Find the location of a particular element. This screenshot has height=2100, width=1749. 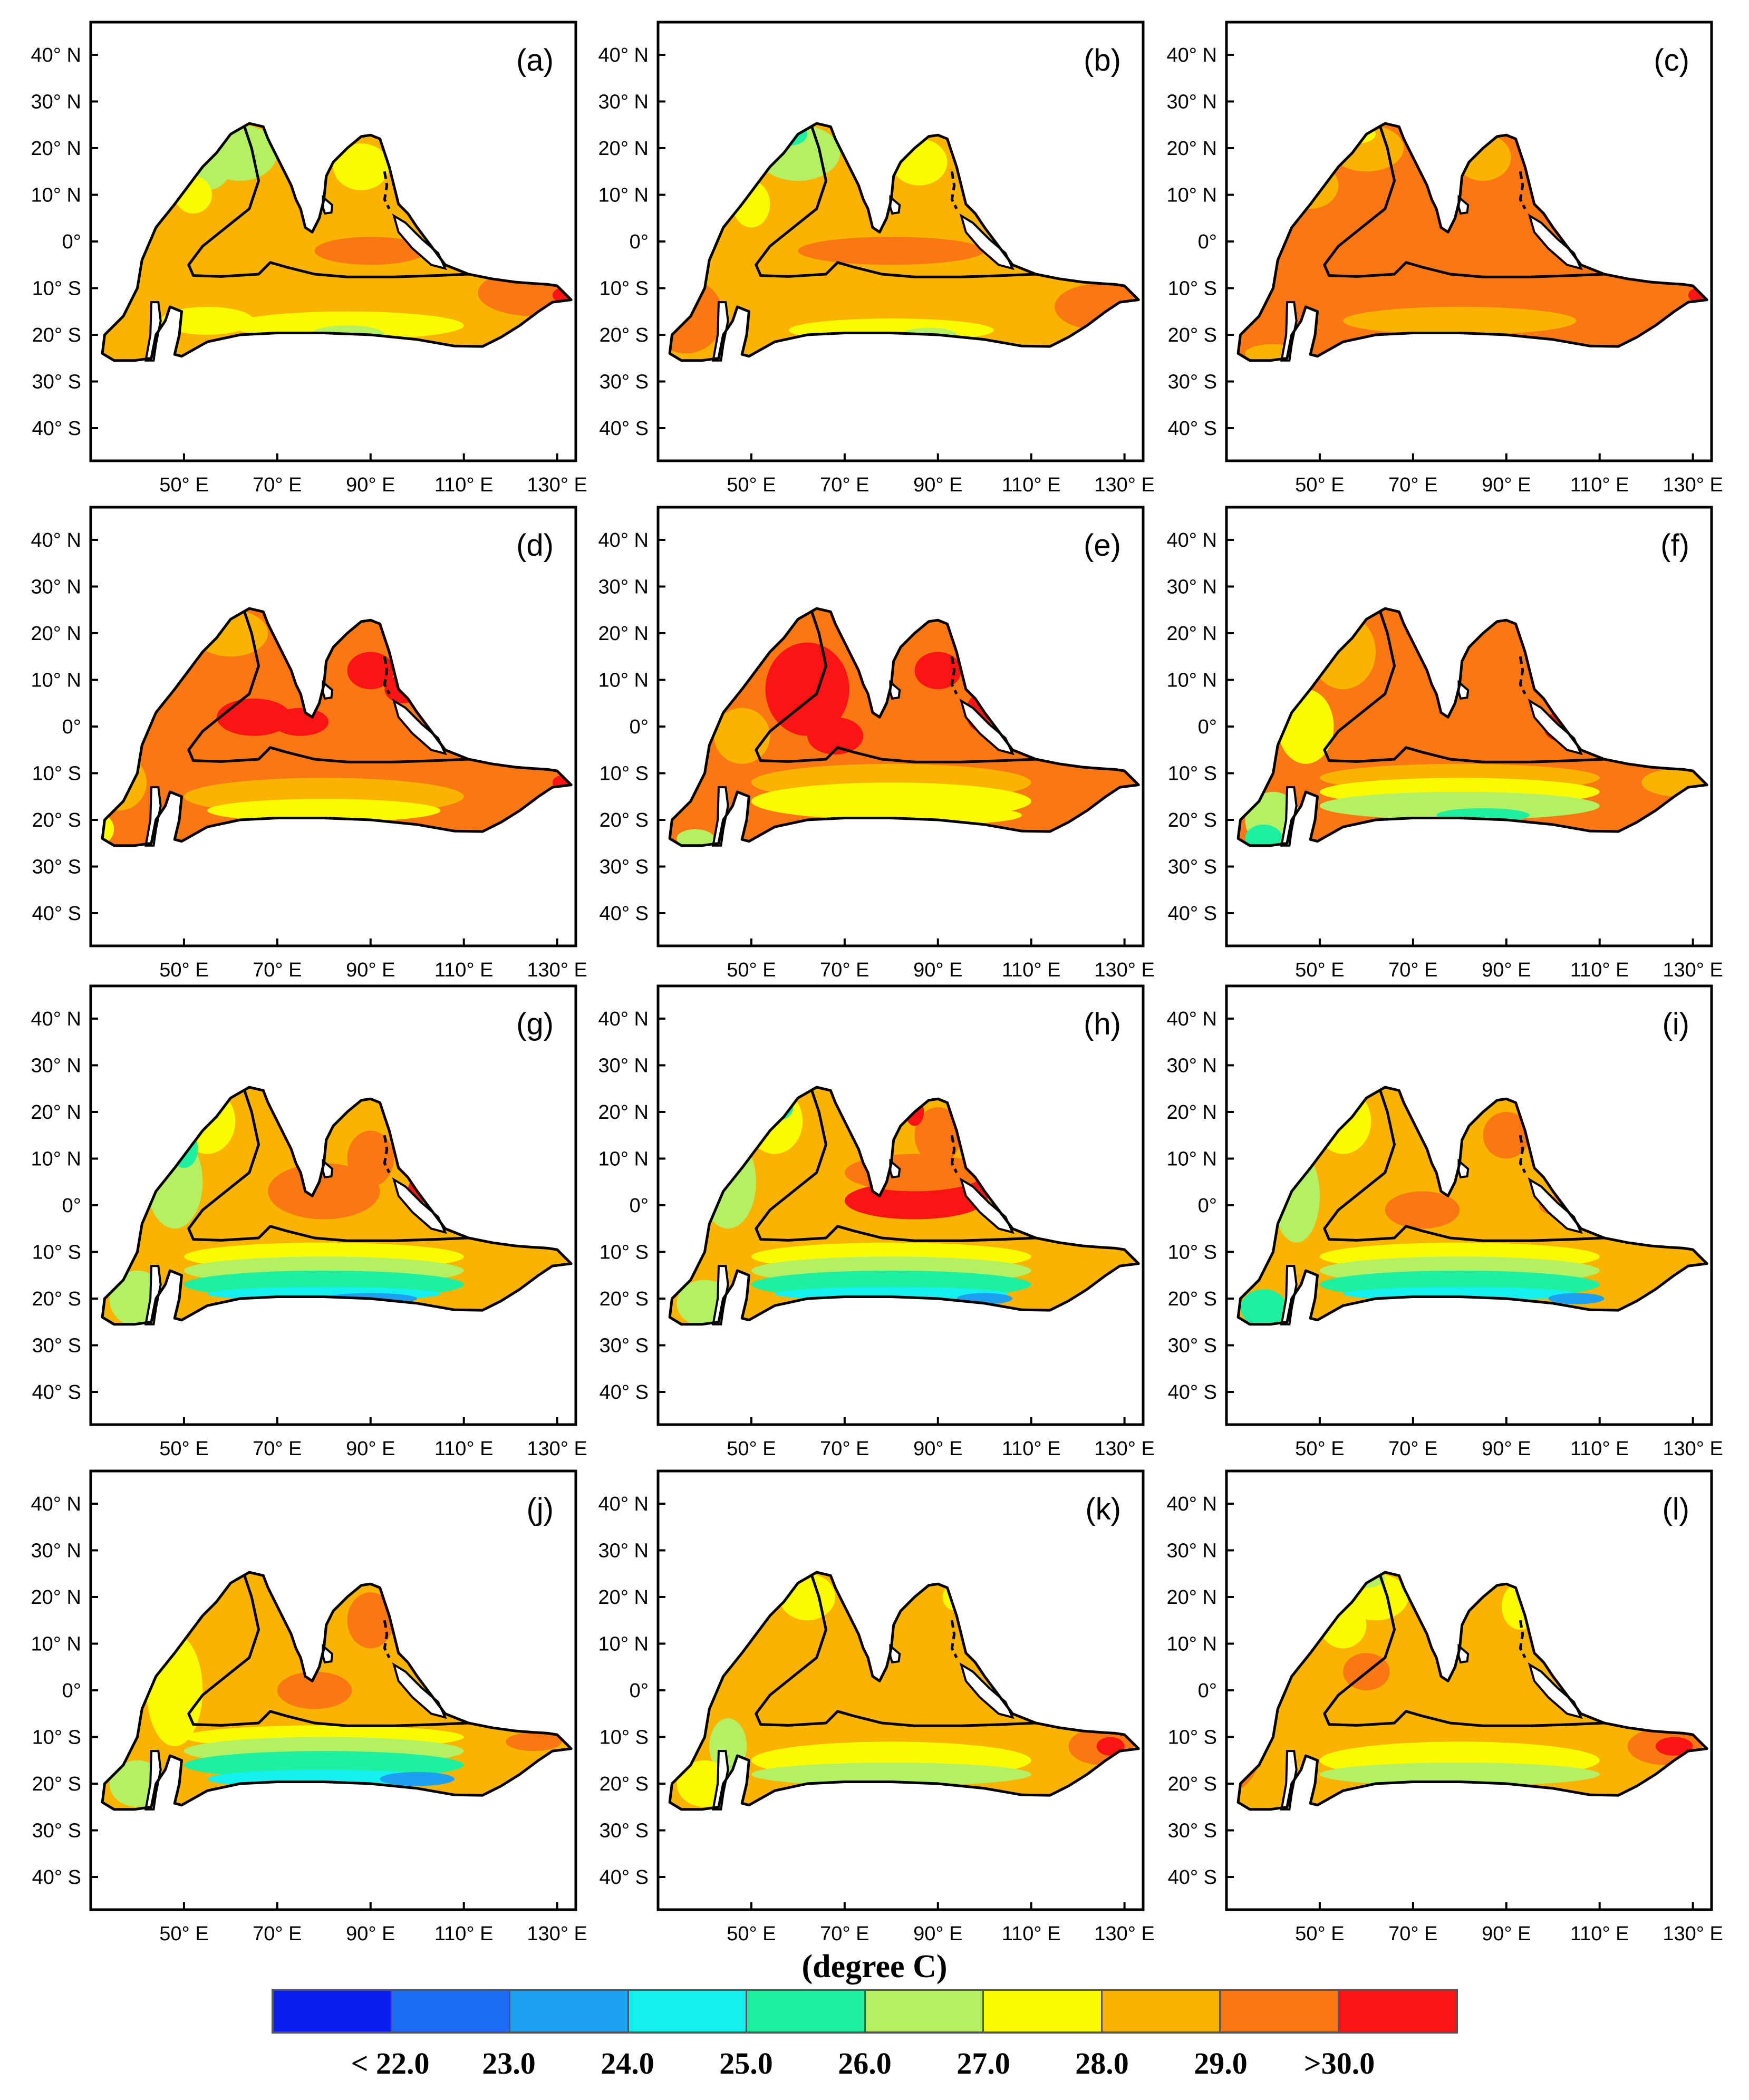

sst-field is located at coordinates (1473, 1690).